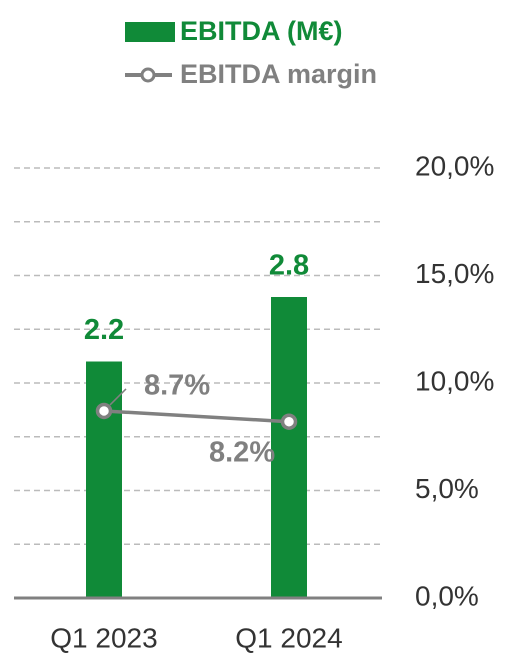  What do you see at coordinates (447, 595) in the screenshot?
I see `y2-tick-label: 0,0%` at bounding box center [447, 595].